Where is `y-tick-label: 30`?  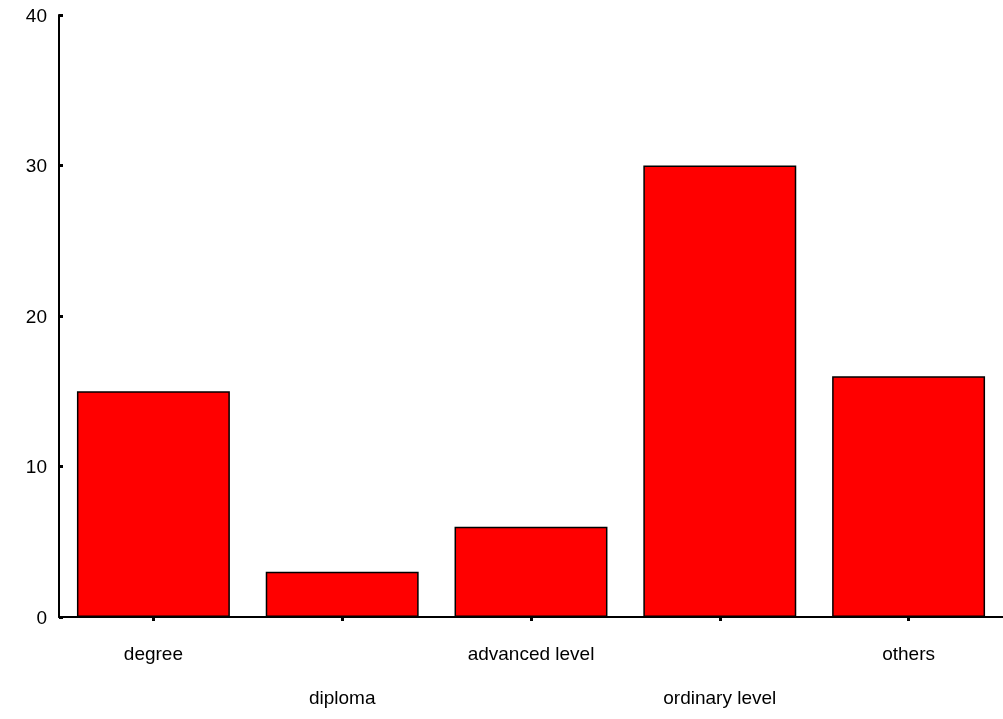
y-tick-label: 30 is located at coordinates (36, 165).